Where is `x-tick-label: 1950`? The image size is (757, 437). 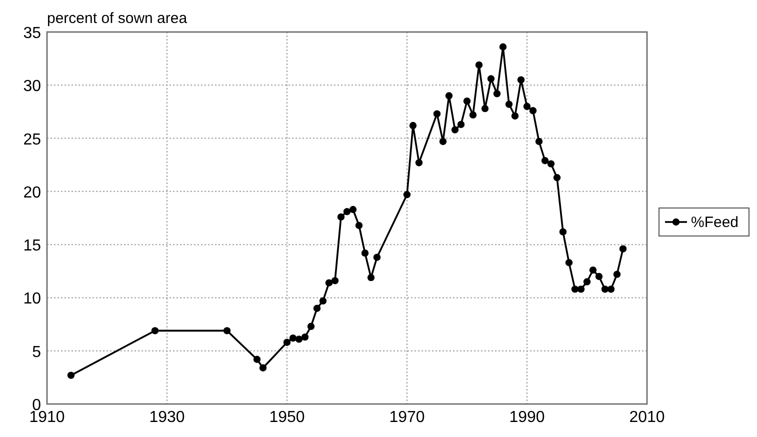
x-tick-label: 1950 is located at coordinates (287, 417).